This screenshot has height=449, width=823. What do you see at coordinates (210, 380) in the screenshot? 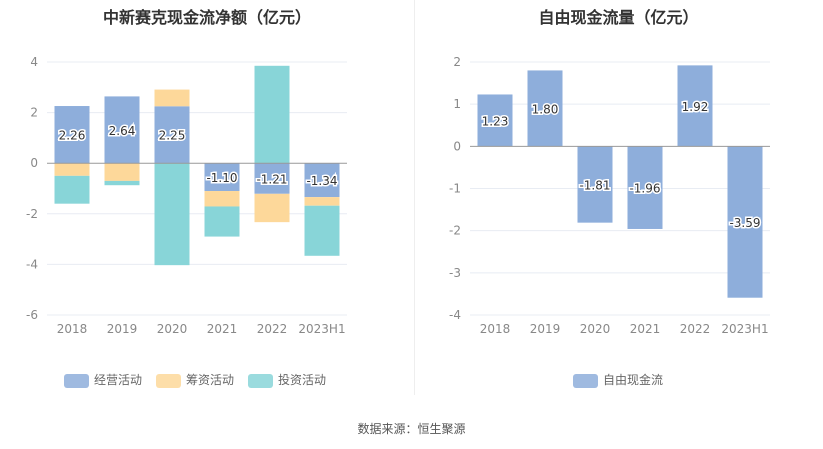
I see `legend-label: 筹资活动` at bounding box center [210, 380].